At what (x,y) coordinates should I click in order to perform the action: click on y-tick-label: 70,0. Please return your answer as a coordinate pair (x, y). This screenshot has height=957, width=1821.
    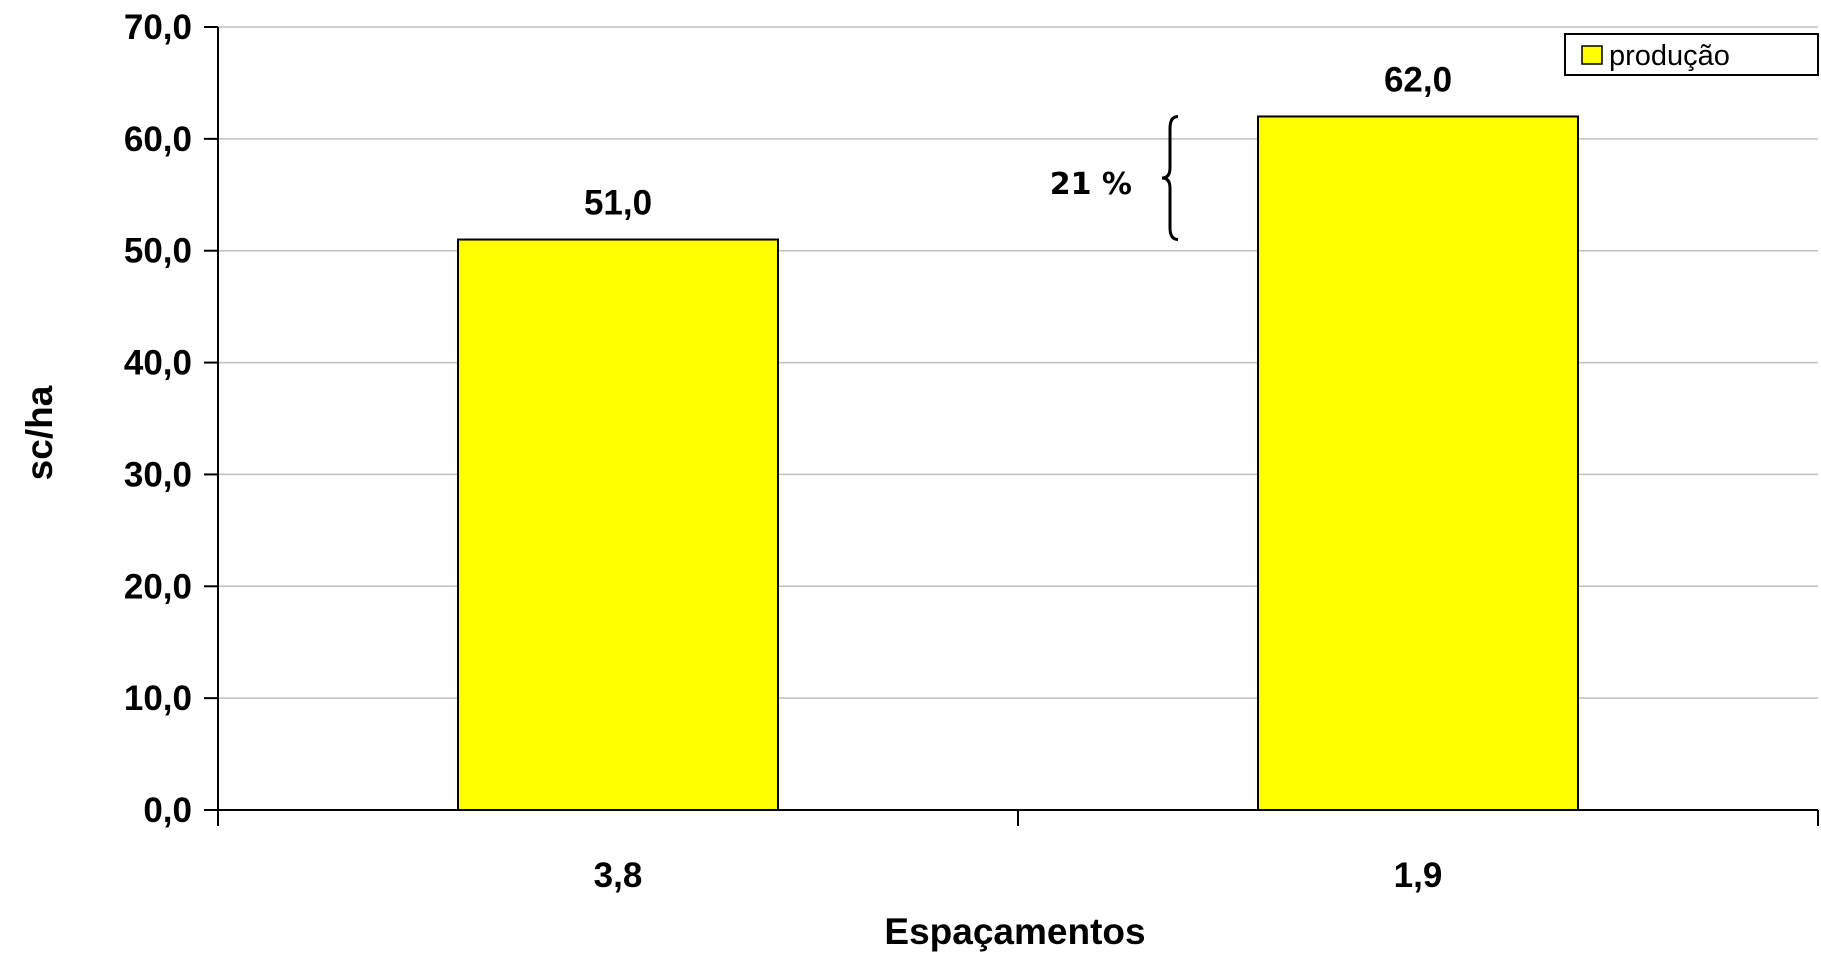
    Looking at the image, I should click on (158, 27).